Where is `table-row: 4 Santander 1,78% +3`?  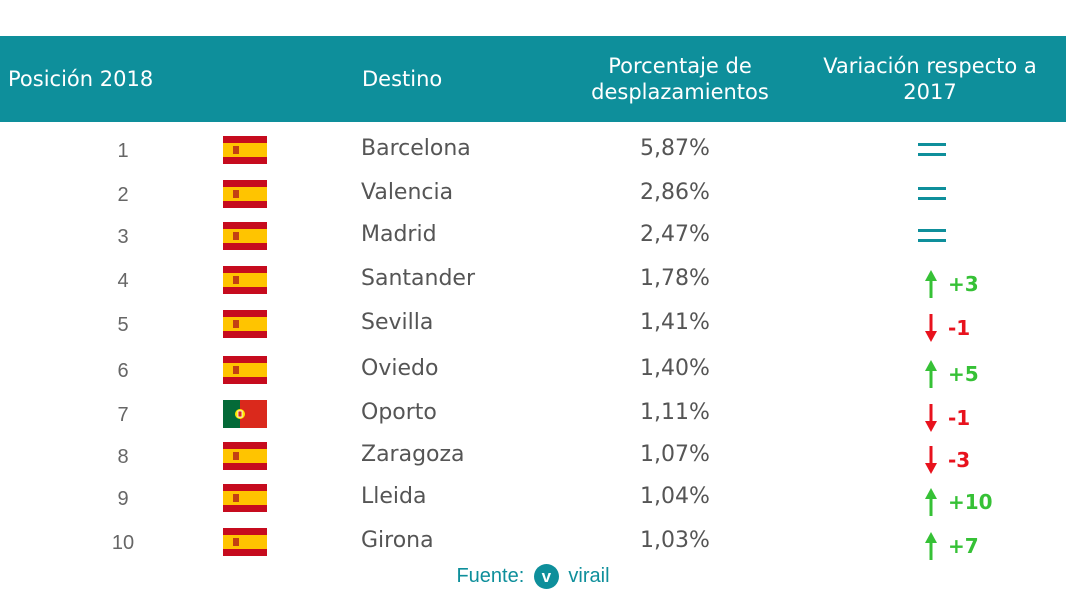
table-row: 4 Santander 1,78% +3 is located at coordinates (533, 282).